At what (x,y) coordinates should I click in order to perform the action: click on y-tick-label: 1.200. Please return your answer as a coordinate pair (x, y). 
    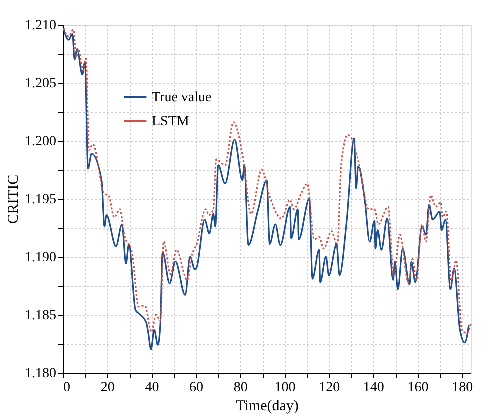
    Looking at the image, I should click on (40, 142).